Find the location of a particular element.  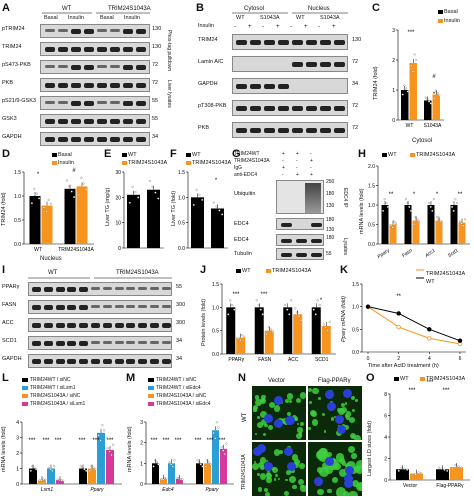

panel-label-k: K is located at coordinates (344, 270).